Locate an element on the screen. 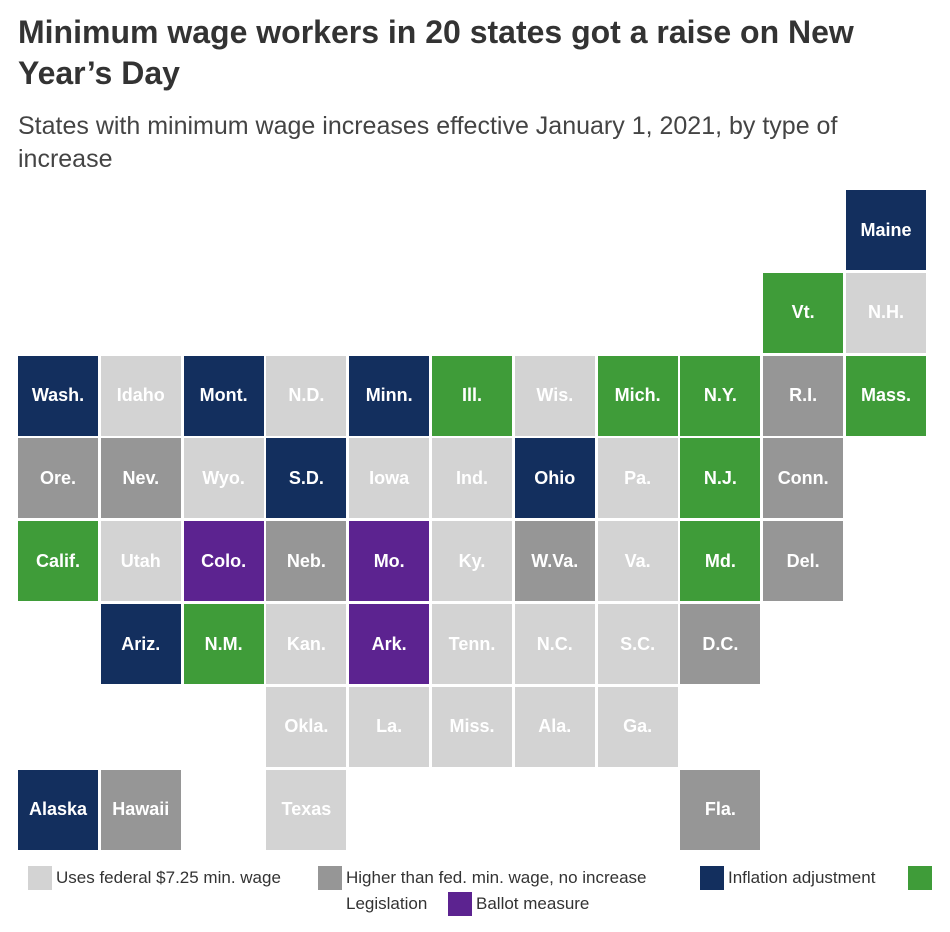 The width and height of the screenshot is (950, 932). state-tile-calif: Calif. is located at coordinates (58, 561).